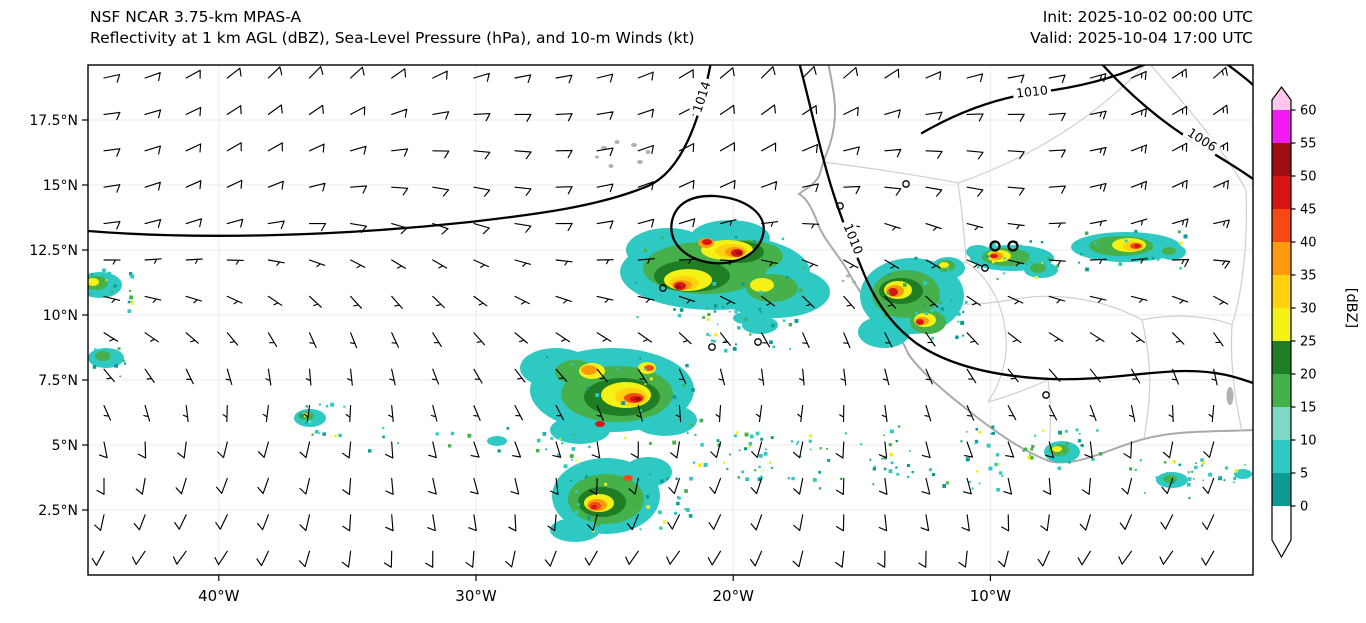  I want to click on x-tick-label: 20°W, so click(733, 596).